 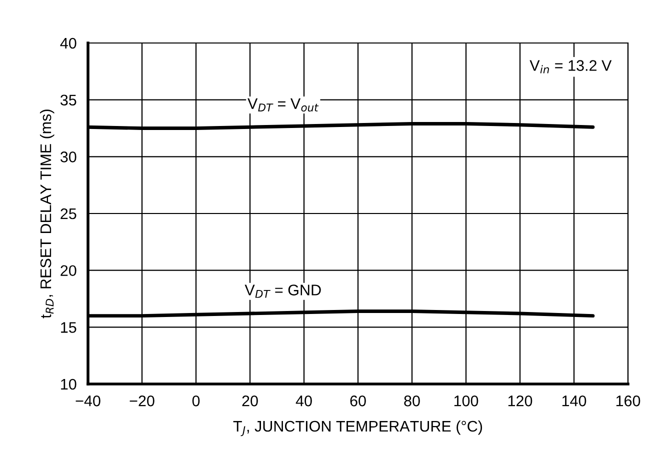 What do you see at coordinates (142, 401) in the screenshot?
I see `x-tick-label: −20` at bounding box center [142, 401].